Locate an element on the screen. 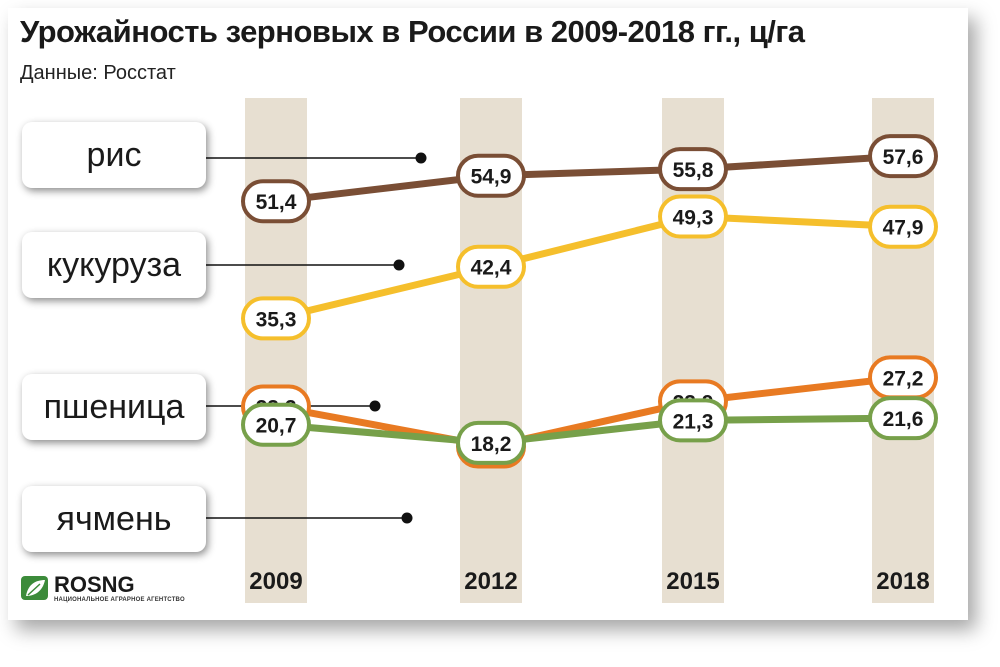 The width and height of the screenshot is (1000, 667). data-label-1-1: 51,4 is located at coordinates (276, 202).